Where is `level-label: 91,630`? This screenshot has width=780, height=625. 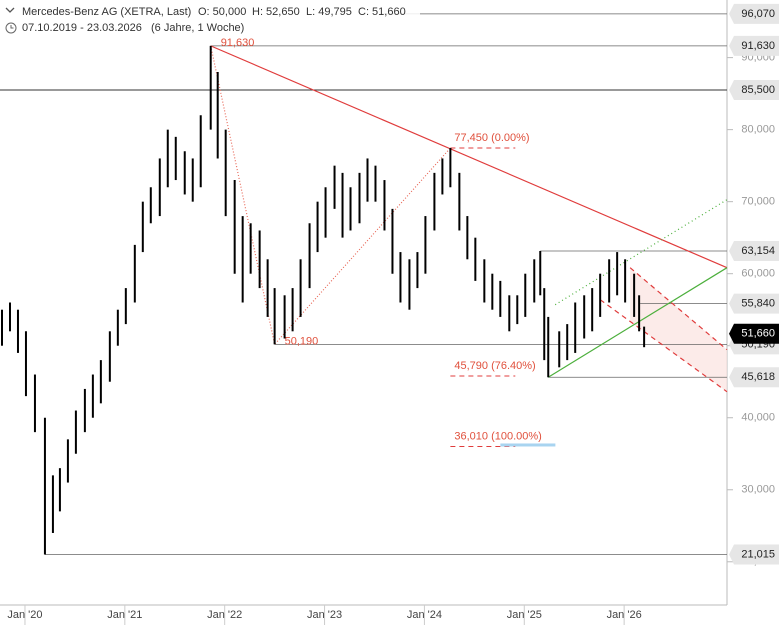 level-label: 91,630 is located at coordinates (758, 46).